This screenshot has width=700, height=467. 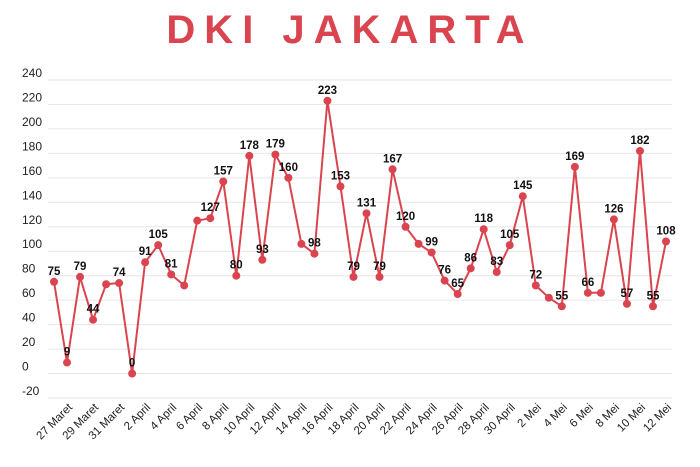 I want to click on data-label: 76, so click(x=444, y=271).